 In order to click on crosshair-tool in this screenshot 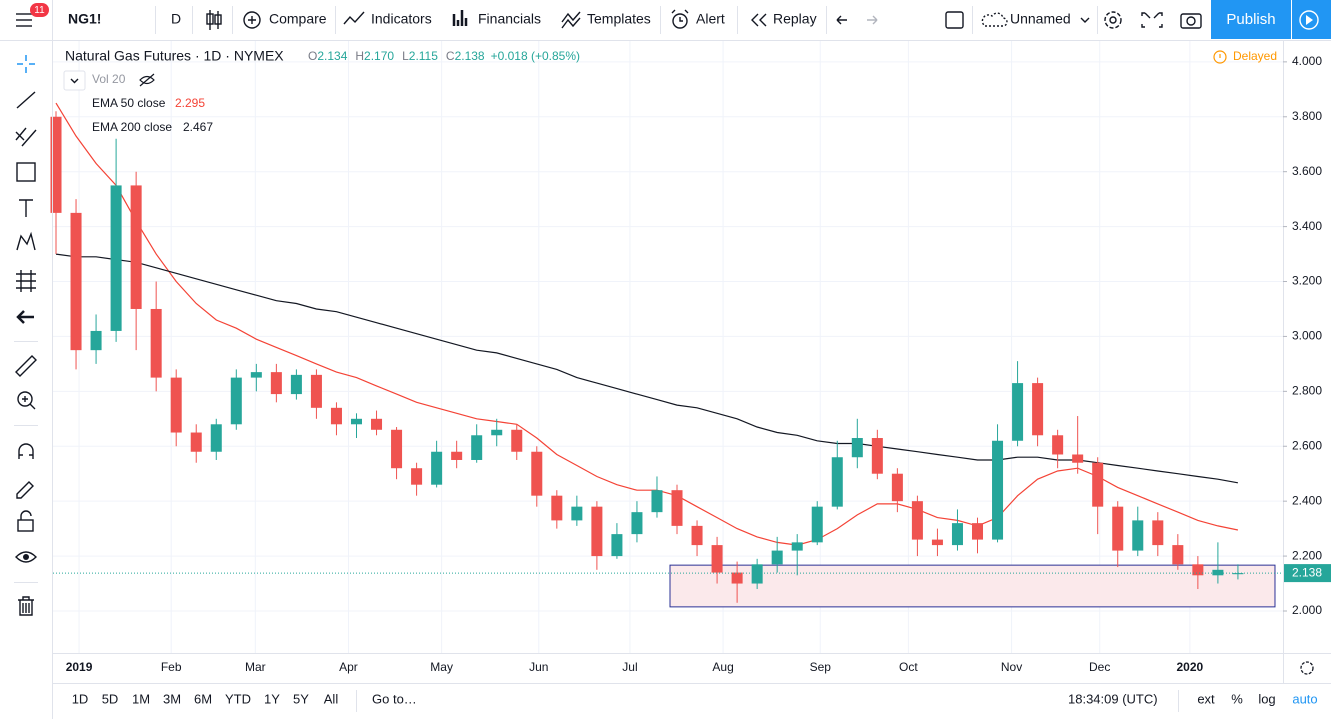, I will do `click(26, 64)`.